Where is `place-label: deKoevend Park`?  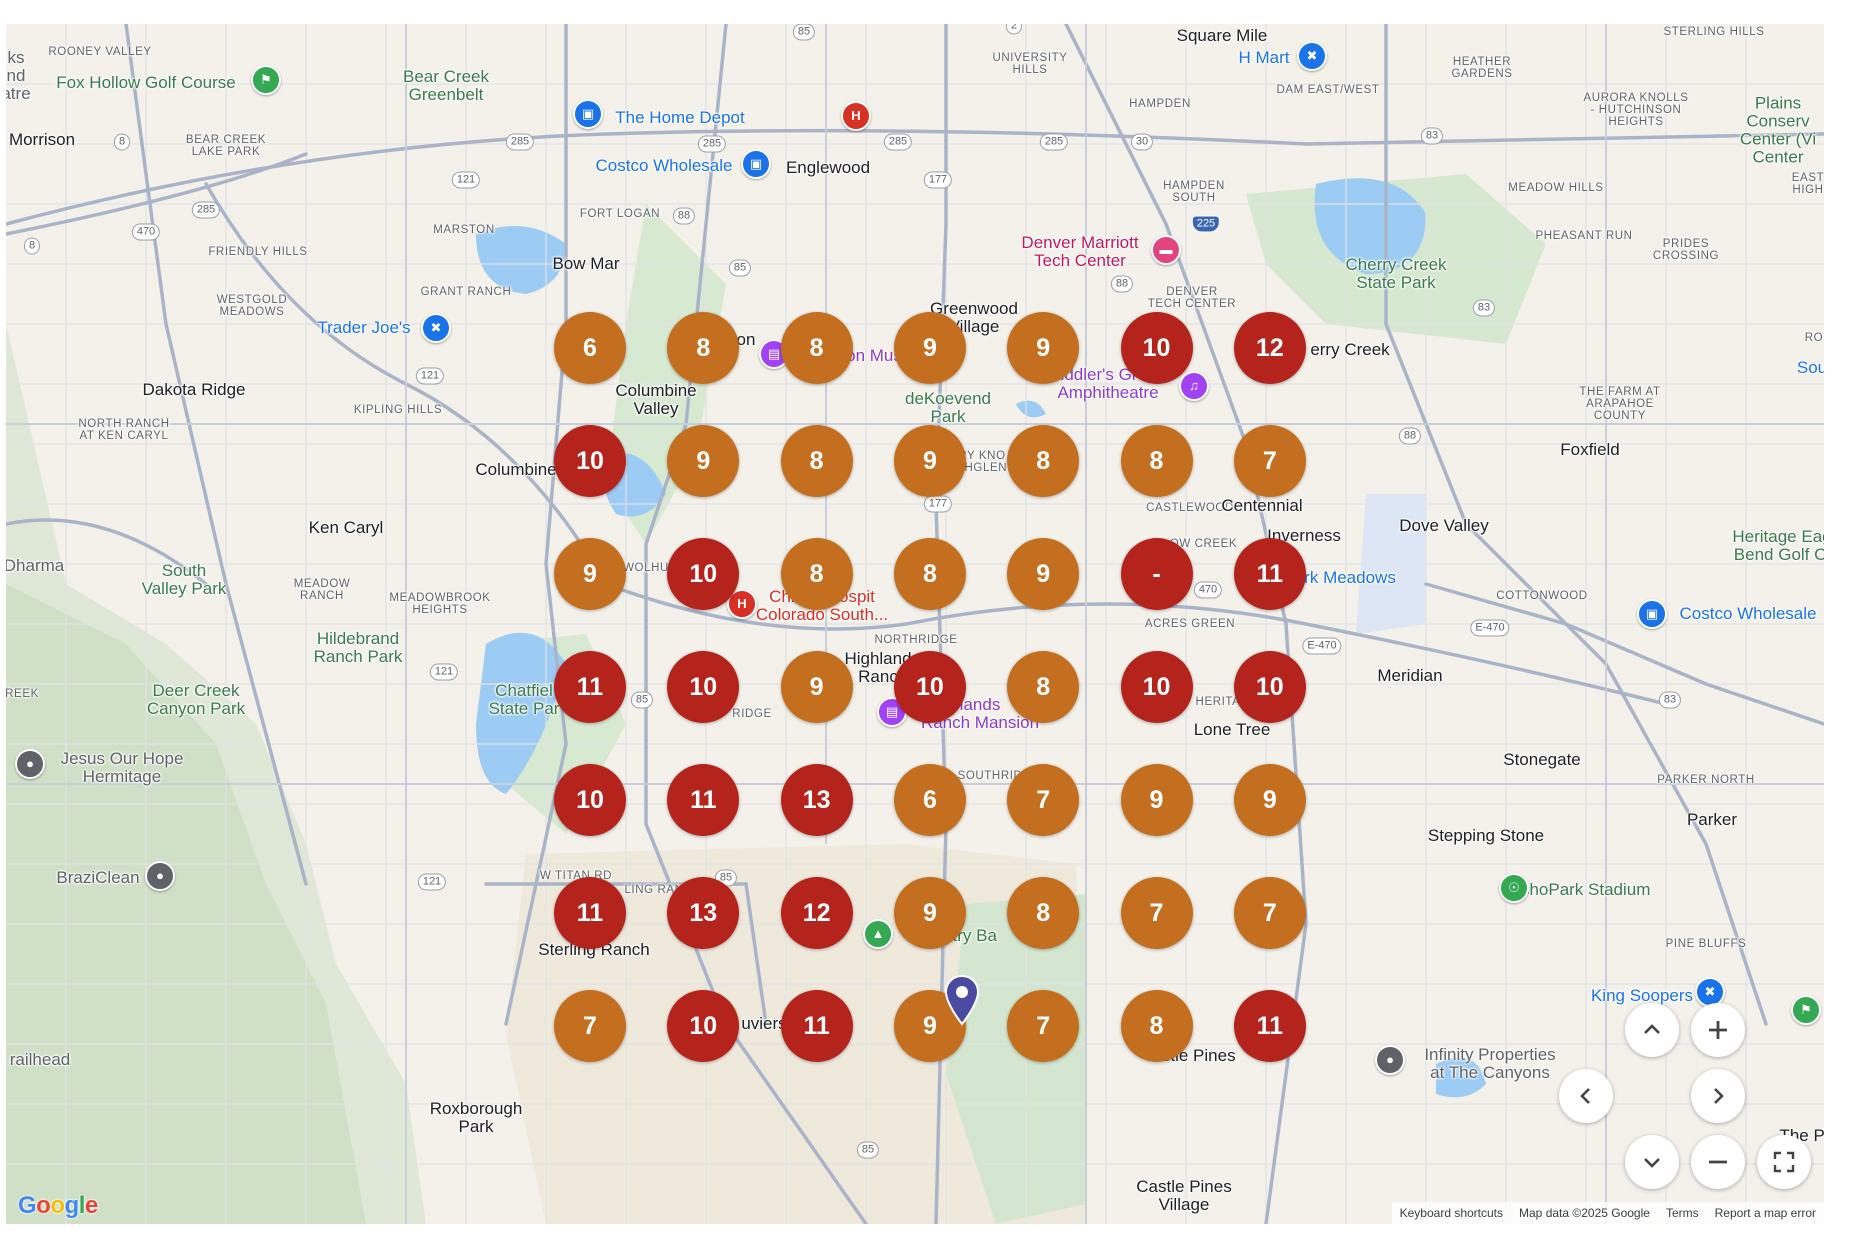 place-label: deKoevend Park is located at coordinates (948, 407).